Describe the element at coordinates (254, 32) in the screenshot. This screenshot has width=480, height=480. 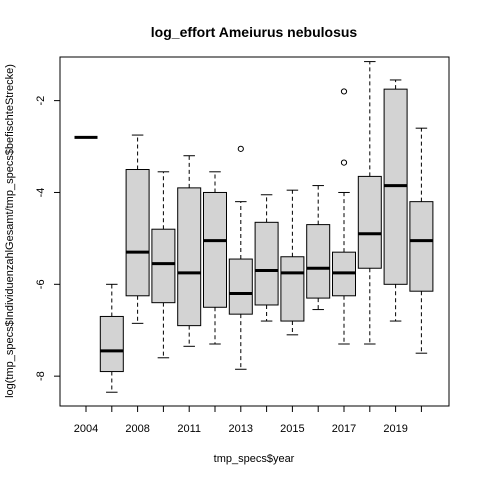
I see `chart-title: log_effort Ameiurus nebulosus` at that location.